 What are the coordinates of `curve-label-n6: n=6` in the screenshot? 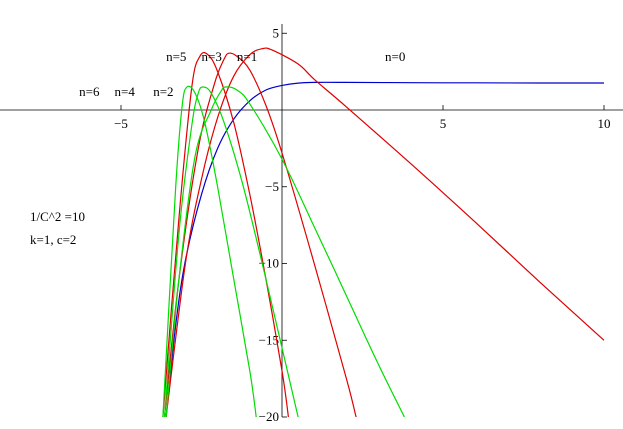 It's located at (89, 91).